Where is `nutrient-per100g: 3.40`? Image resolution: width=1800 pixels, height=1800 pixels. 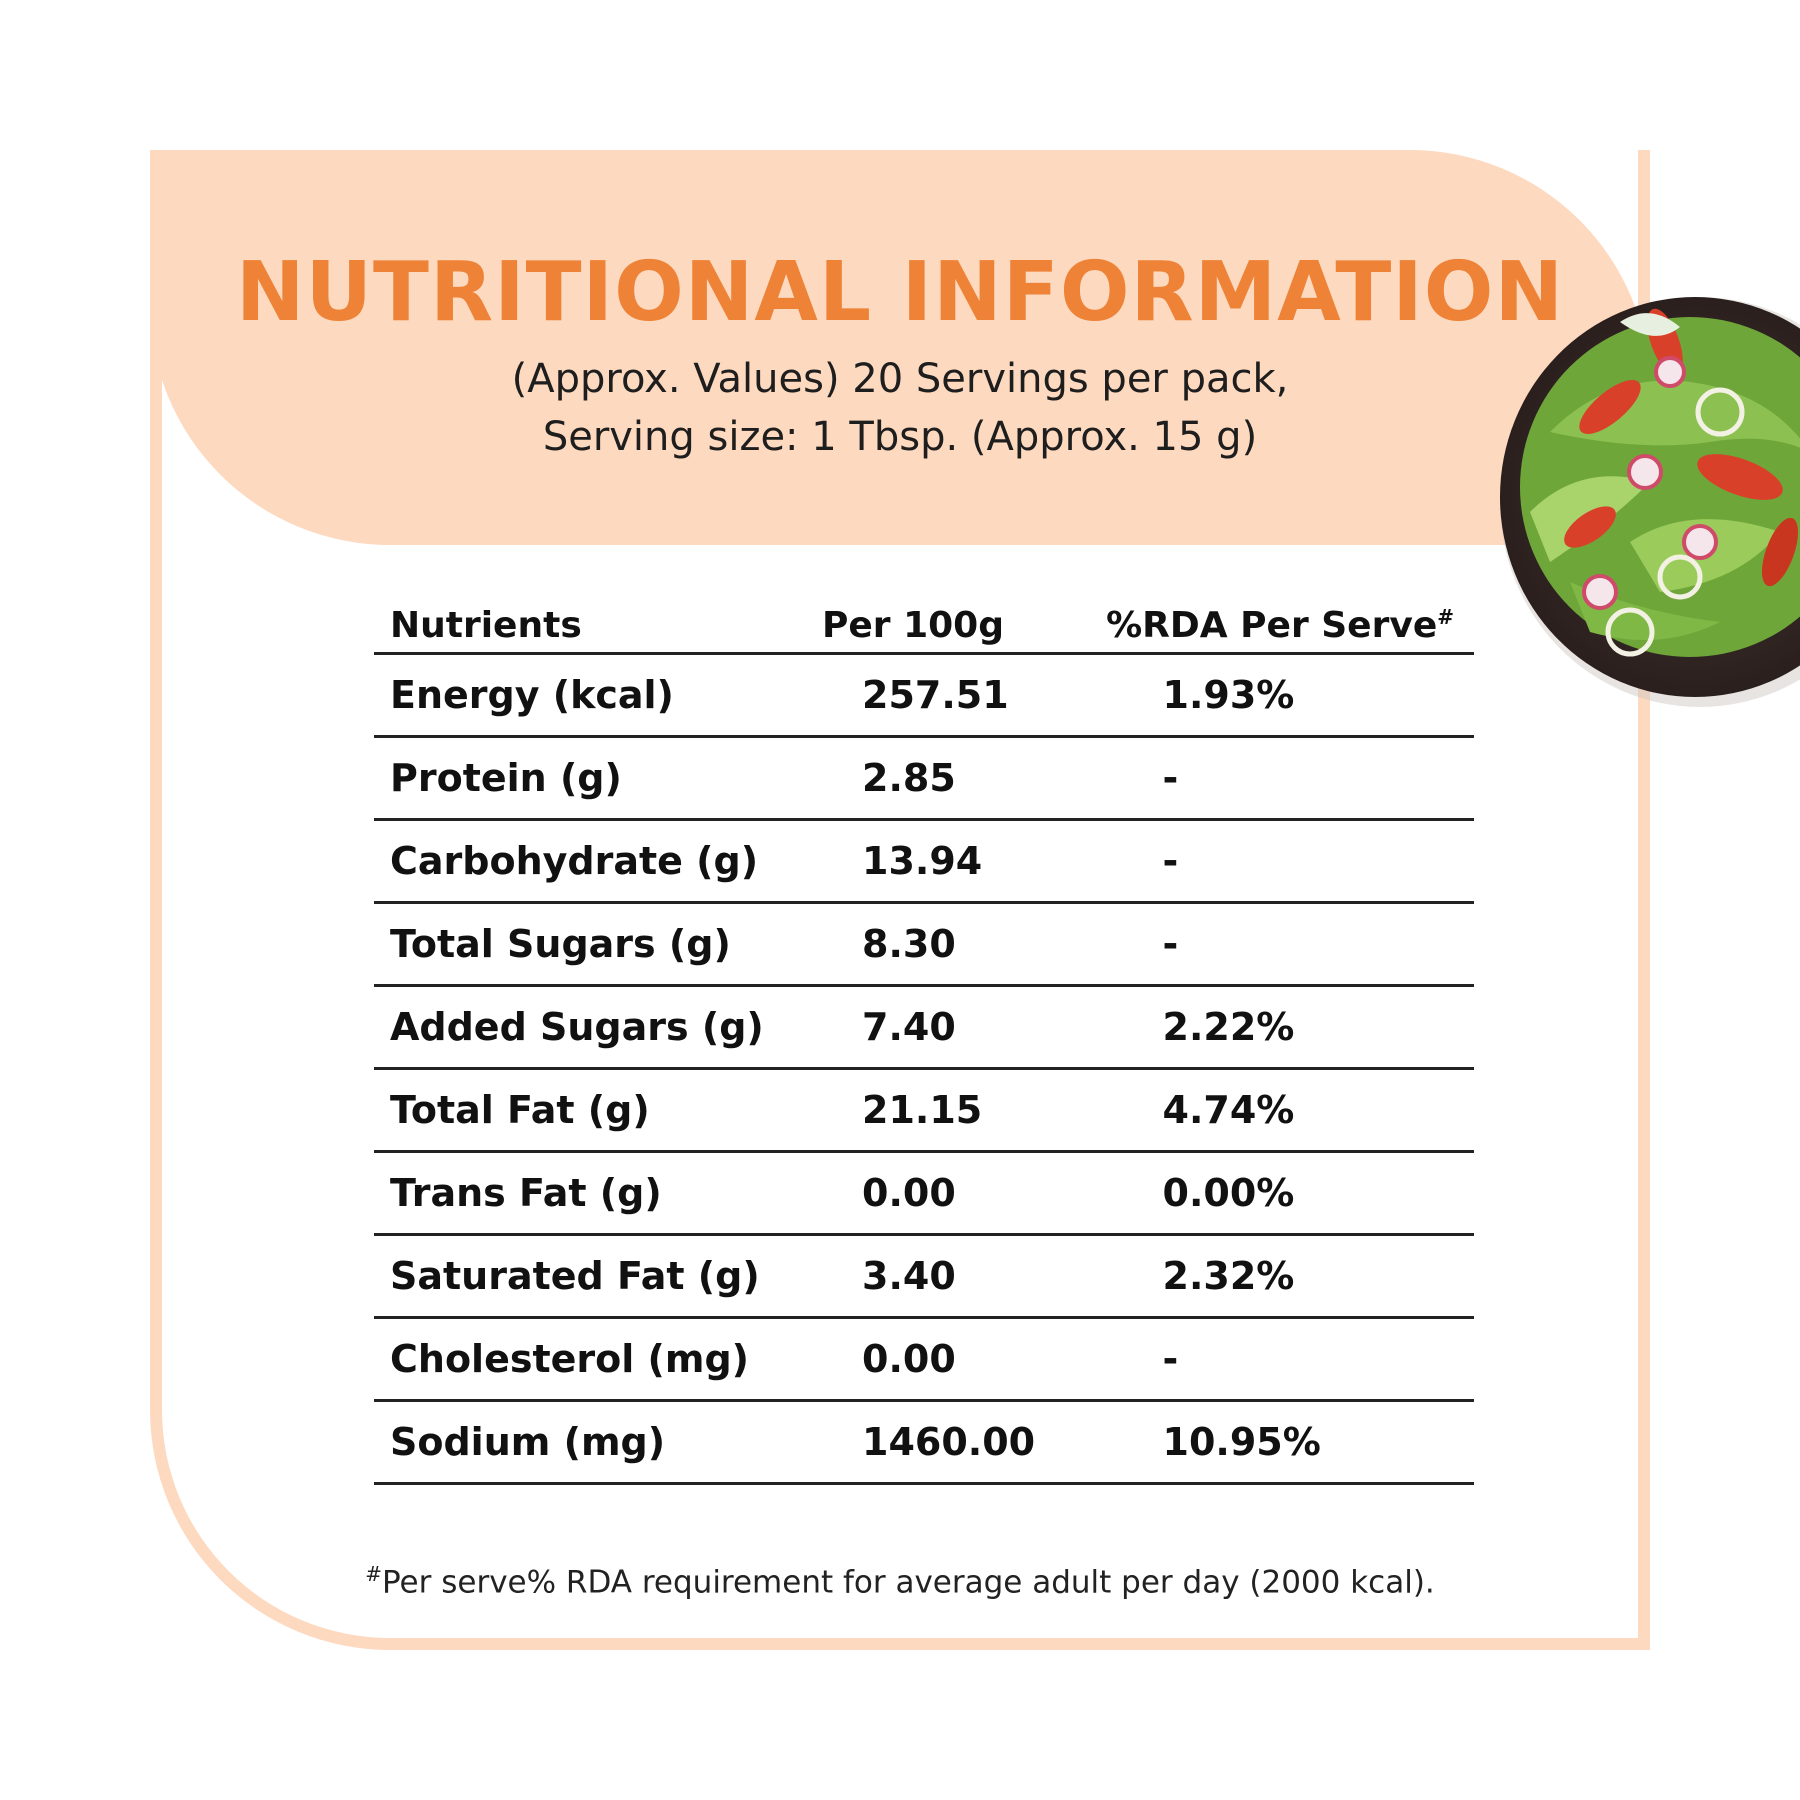
nutrient-per100g: 3.40 is located at coordinates (923, 1276).